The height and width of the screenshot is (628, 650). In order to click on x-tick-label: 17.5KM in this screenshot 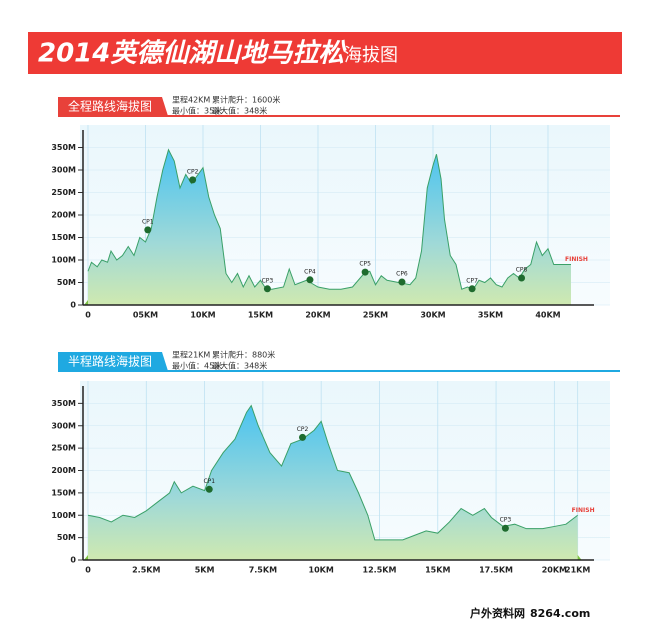, I will do `click(496, 570)`.